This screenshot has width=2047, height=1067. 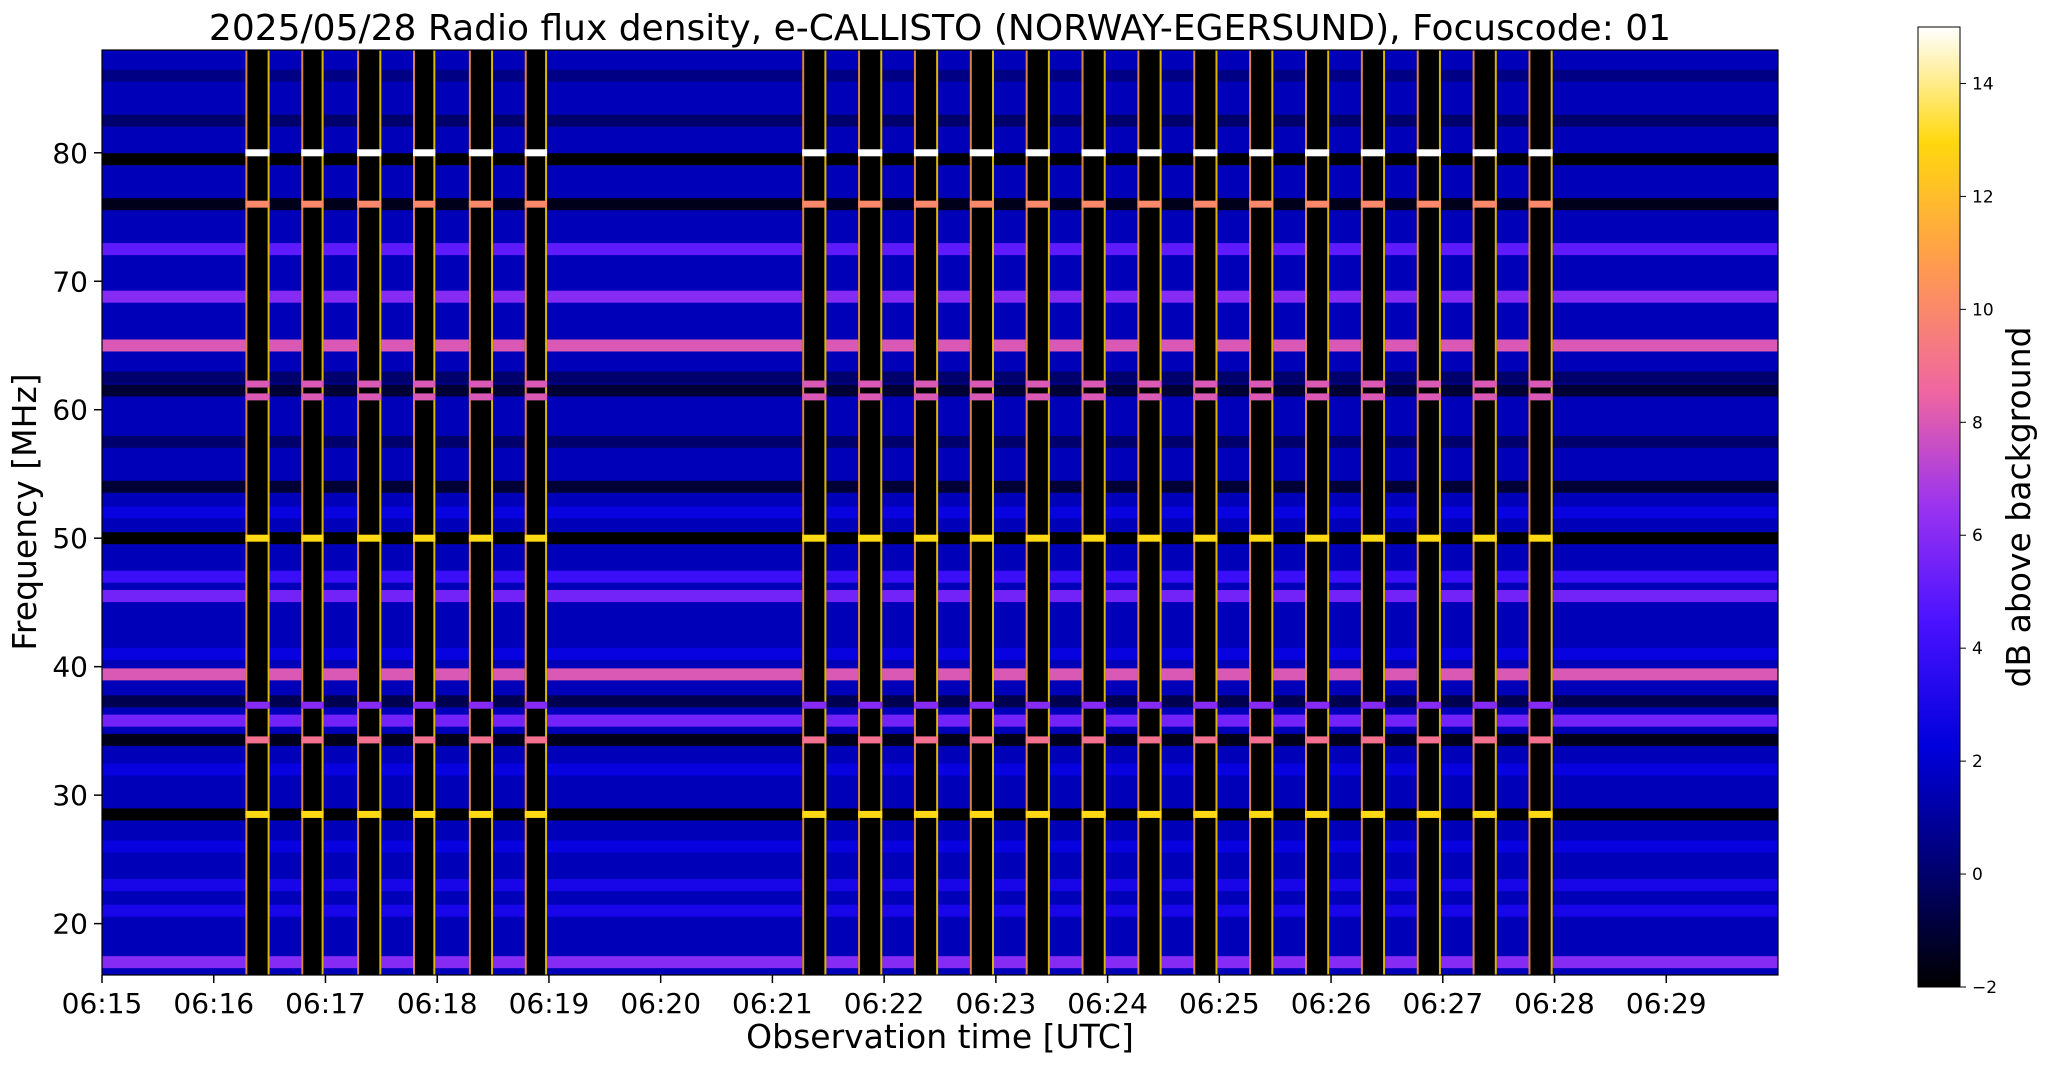 I want to click on colorbar-tick-label: 14, so click(x=1983, y=84).